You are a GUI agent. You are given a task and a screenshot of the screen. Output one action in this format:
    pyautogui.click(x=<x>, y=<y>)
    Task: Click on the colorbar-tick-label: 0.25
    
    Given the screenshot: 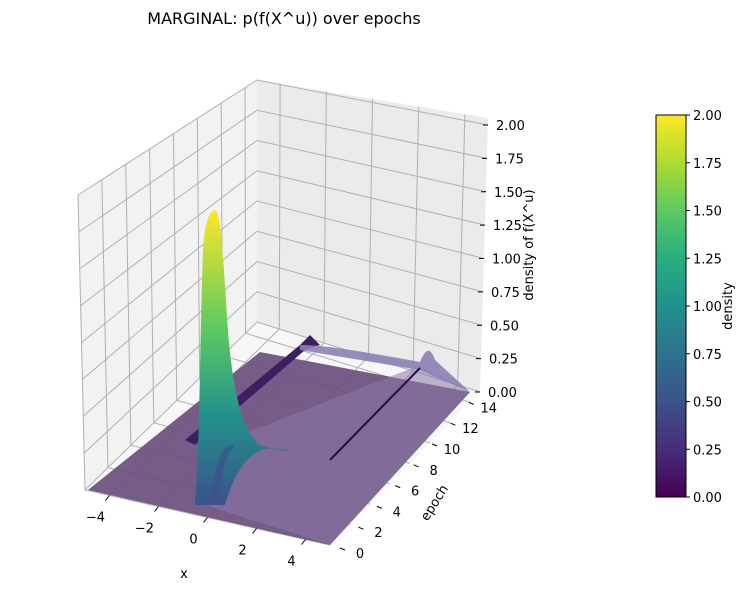 What is the action you would take?
    pyautogui.click(x=707, y=450)
    